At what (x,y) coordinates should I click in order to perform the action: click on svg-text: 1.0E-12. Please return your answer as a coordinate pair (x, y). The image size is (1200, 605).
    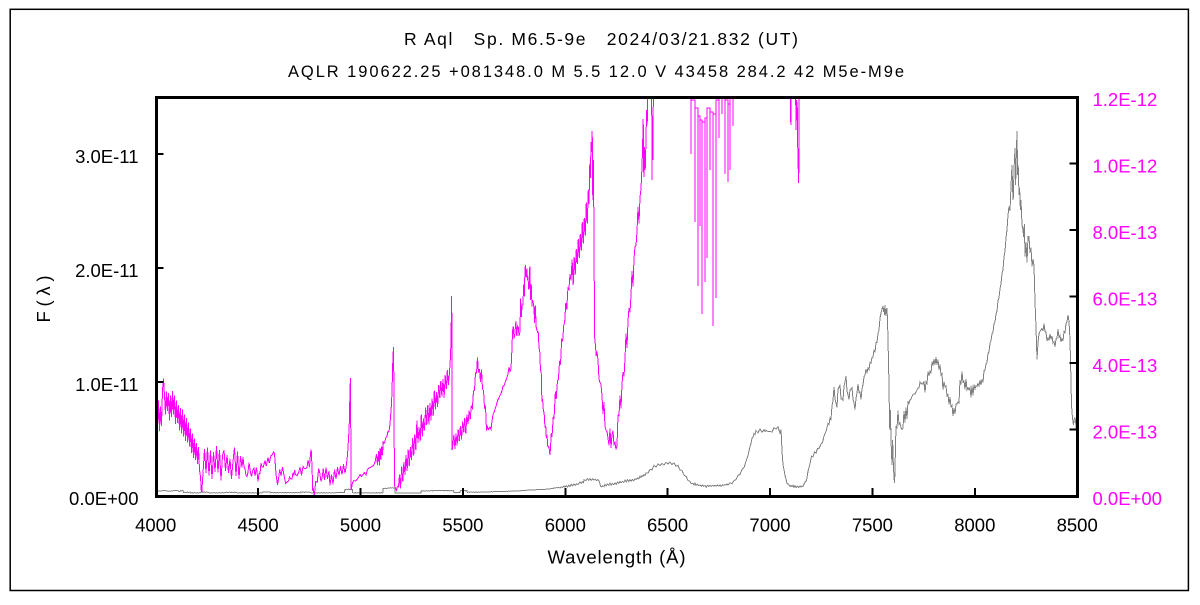
    Looking at the image, I should click on (1125, 165).